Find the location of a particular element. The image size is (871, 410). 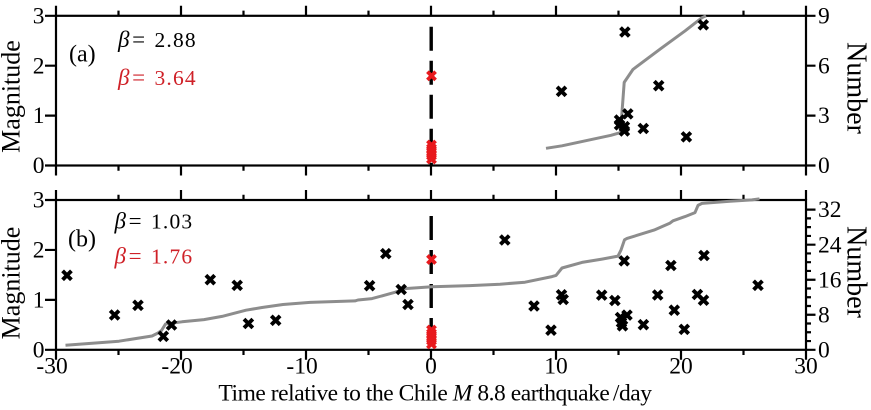

svg-text: 24 is located at coordinates (830, 245).